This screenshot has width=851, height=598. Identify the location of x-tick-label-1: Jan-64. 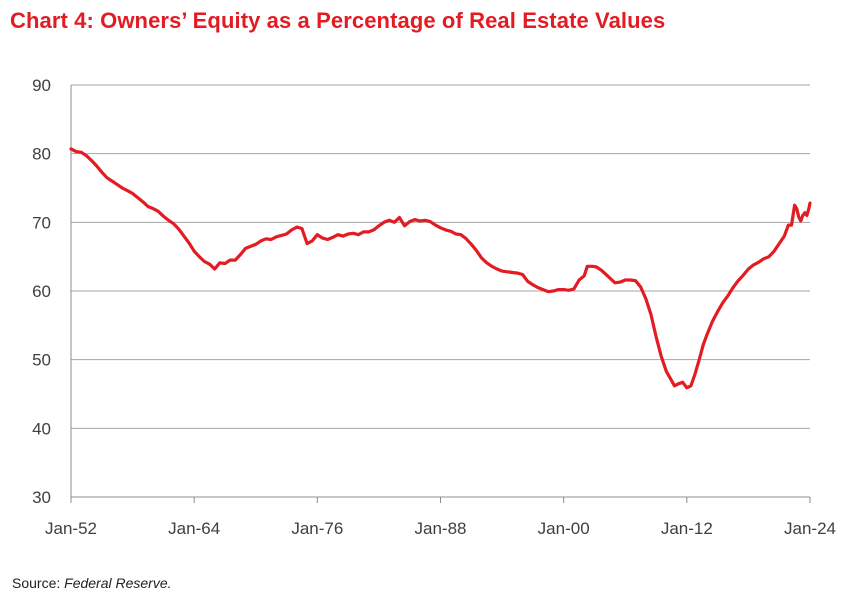
(194, 528).